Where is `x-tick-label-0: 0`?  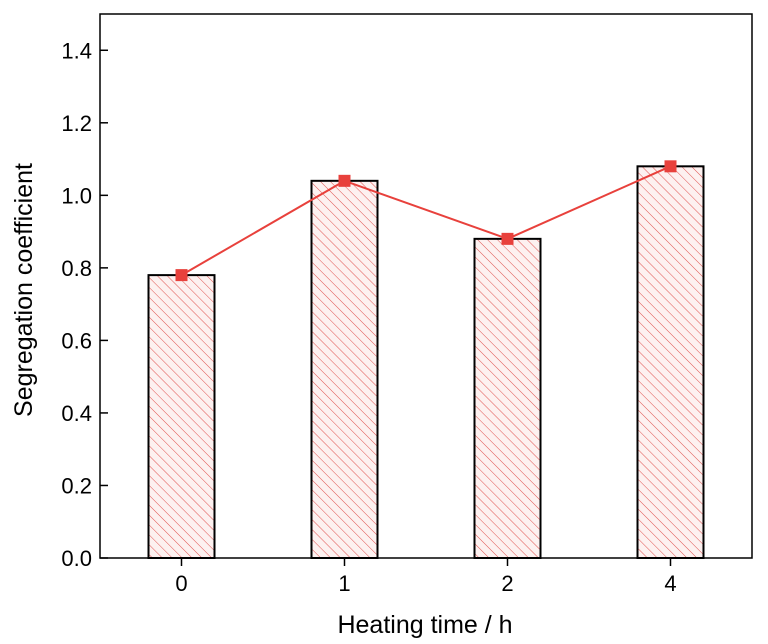
x-tick-label-0: 0 is located at coordinates (181, 583).